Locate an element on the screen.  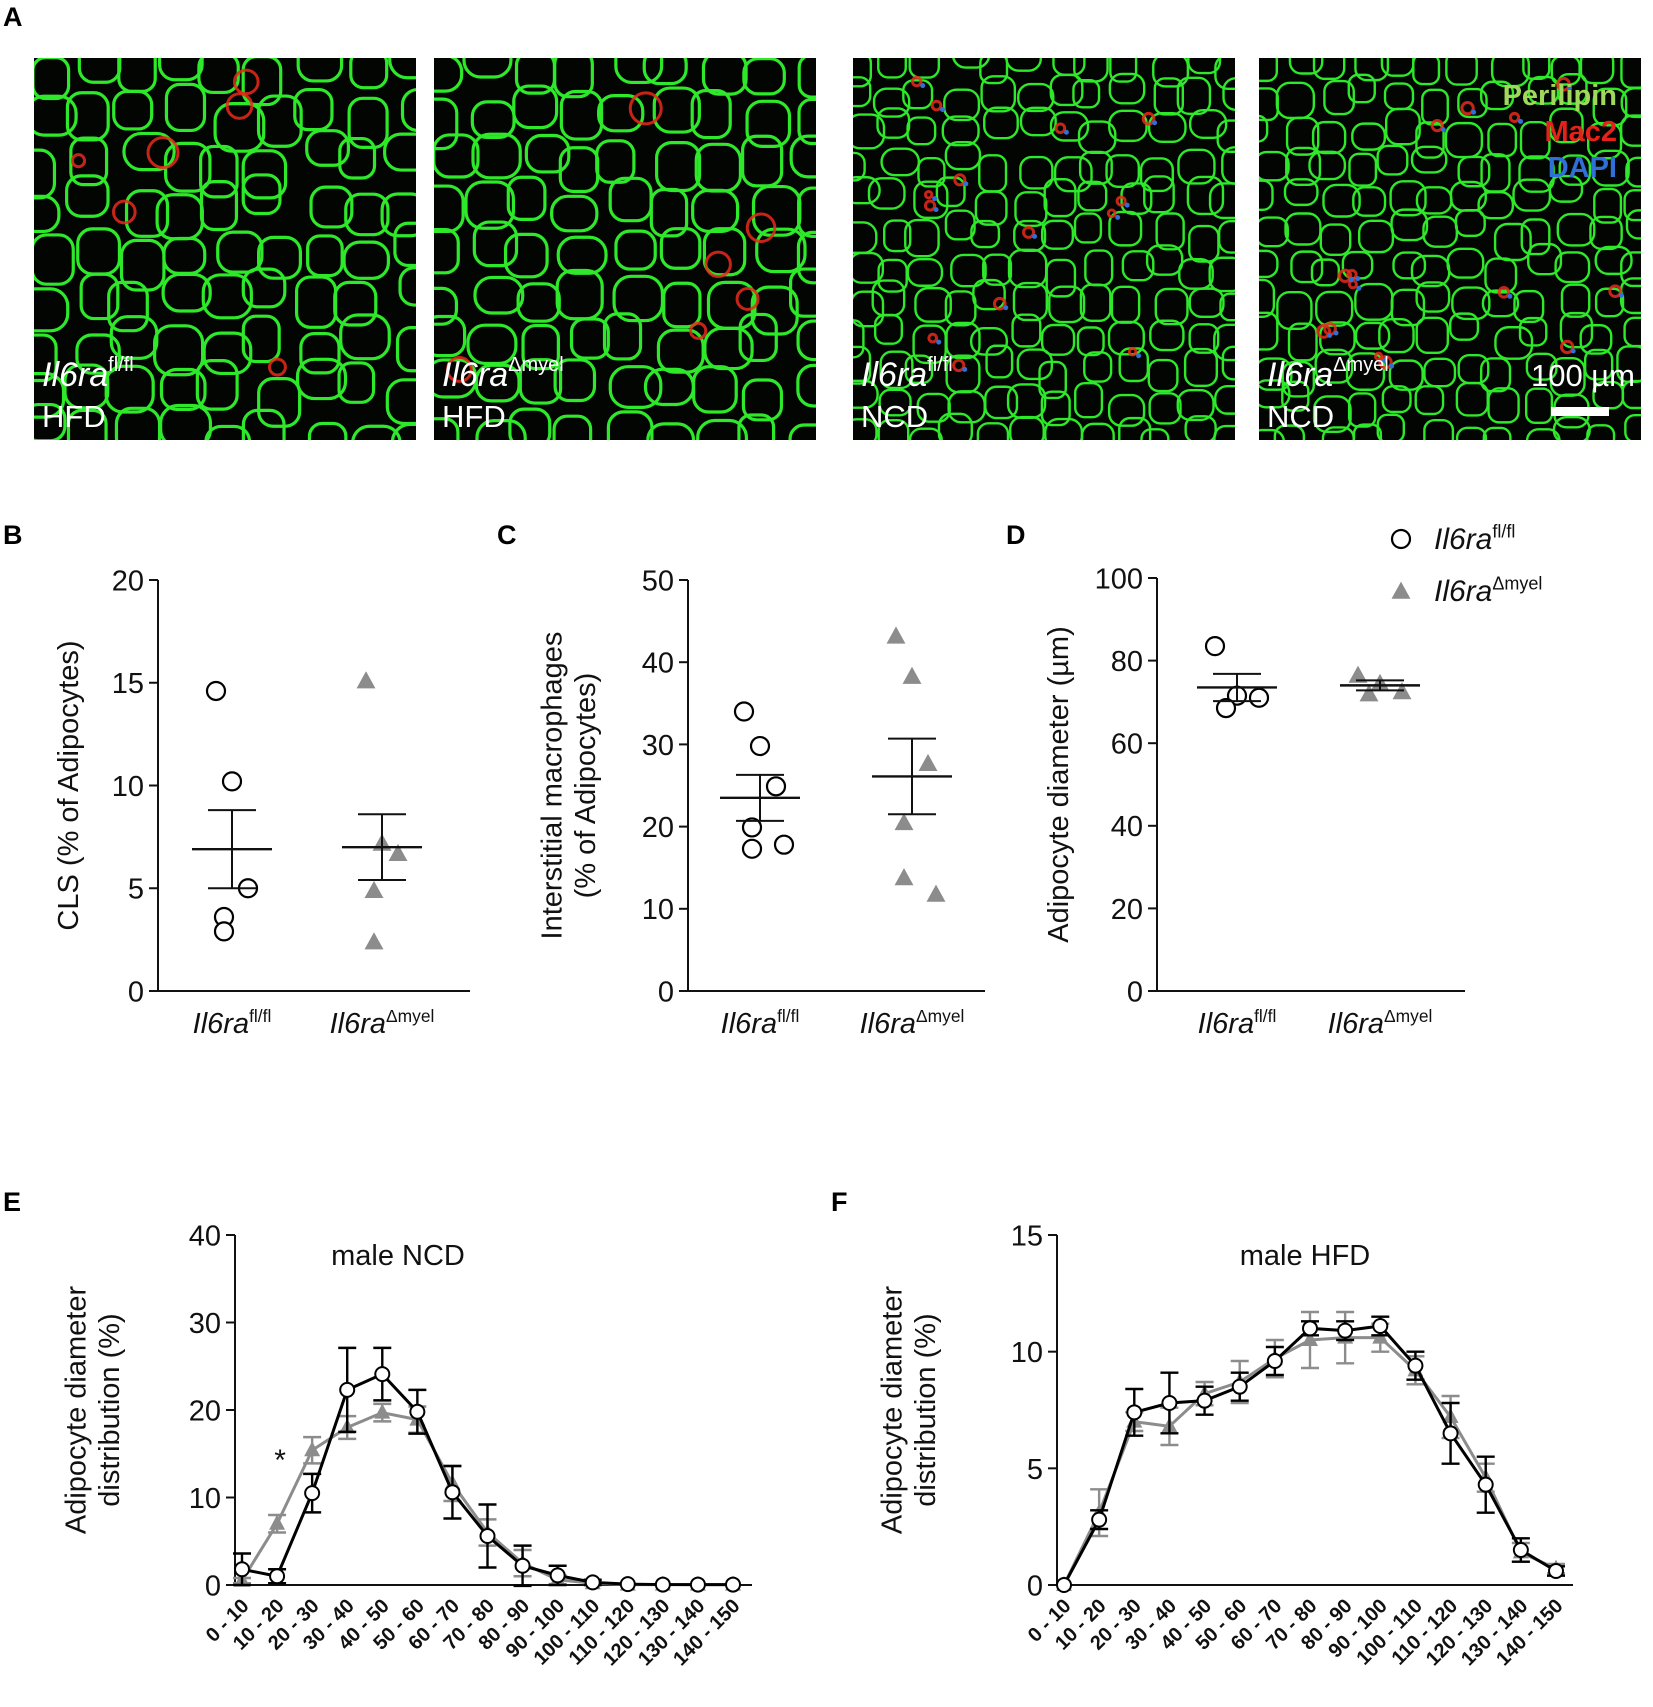
legend-label: Il6rafl/fl is located at coordinates (1474, 539).